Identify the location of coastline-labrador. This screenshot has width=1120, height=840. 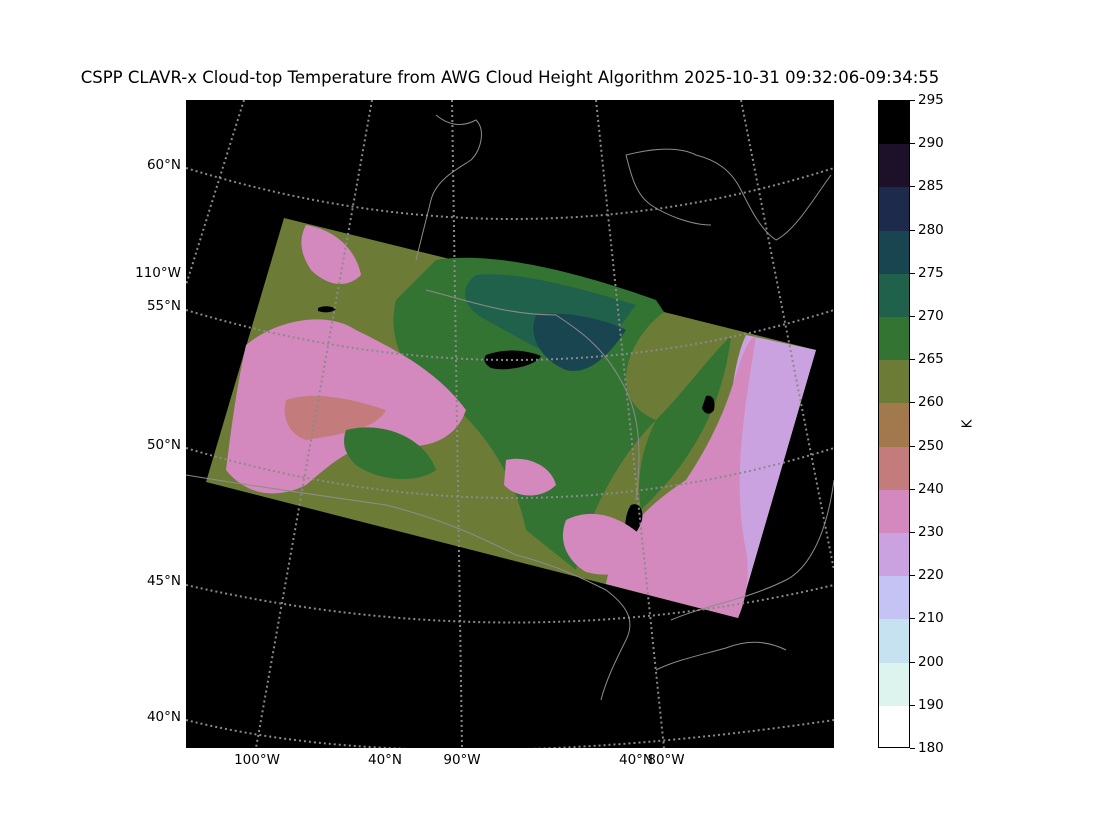
(728, 194).